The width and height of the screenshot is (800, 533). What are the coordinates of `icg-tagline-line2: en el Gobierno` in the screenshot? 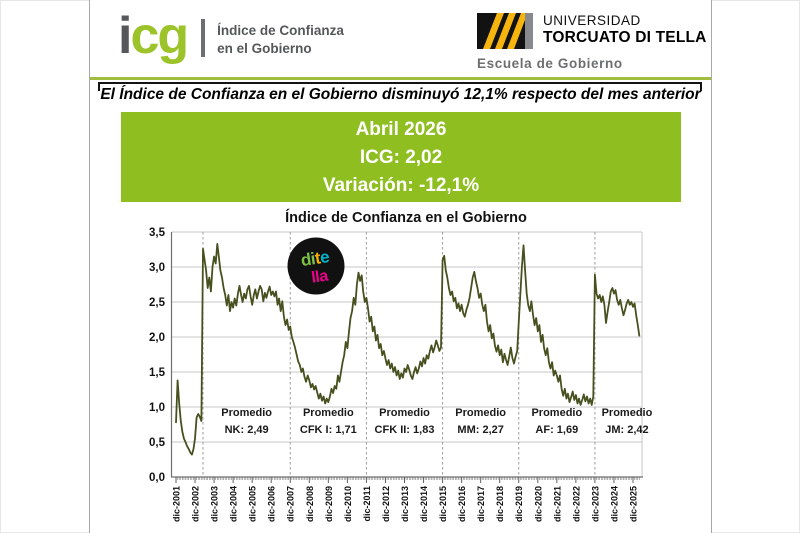 It's located at (264, 48).